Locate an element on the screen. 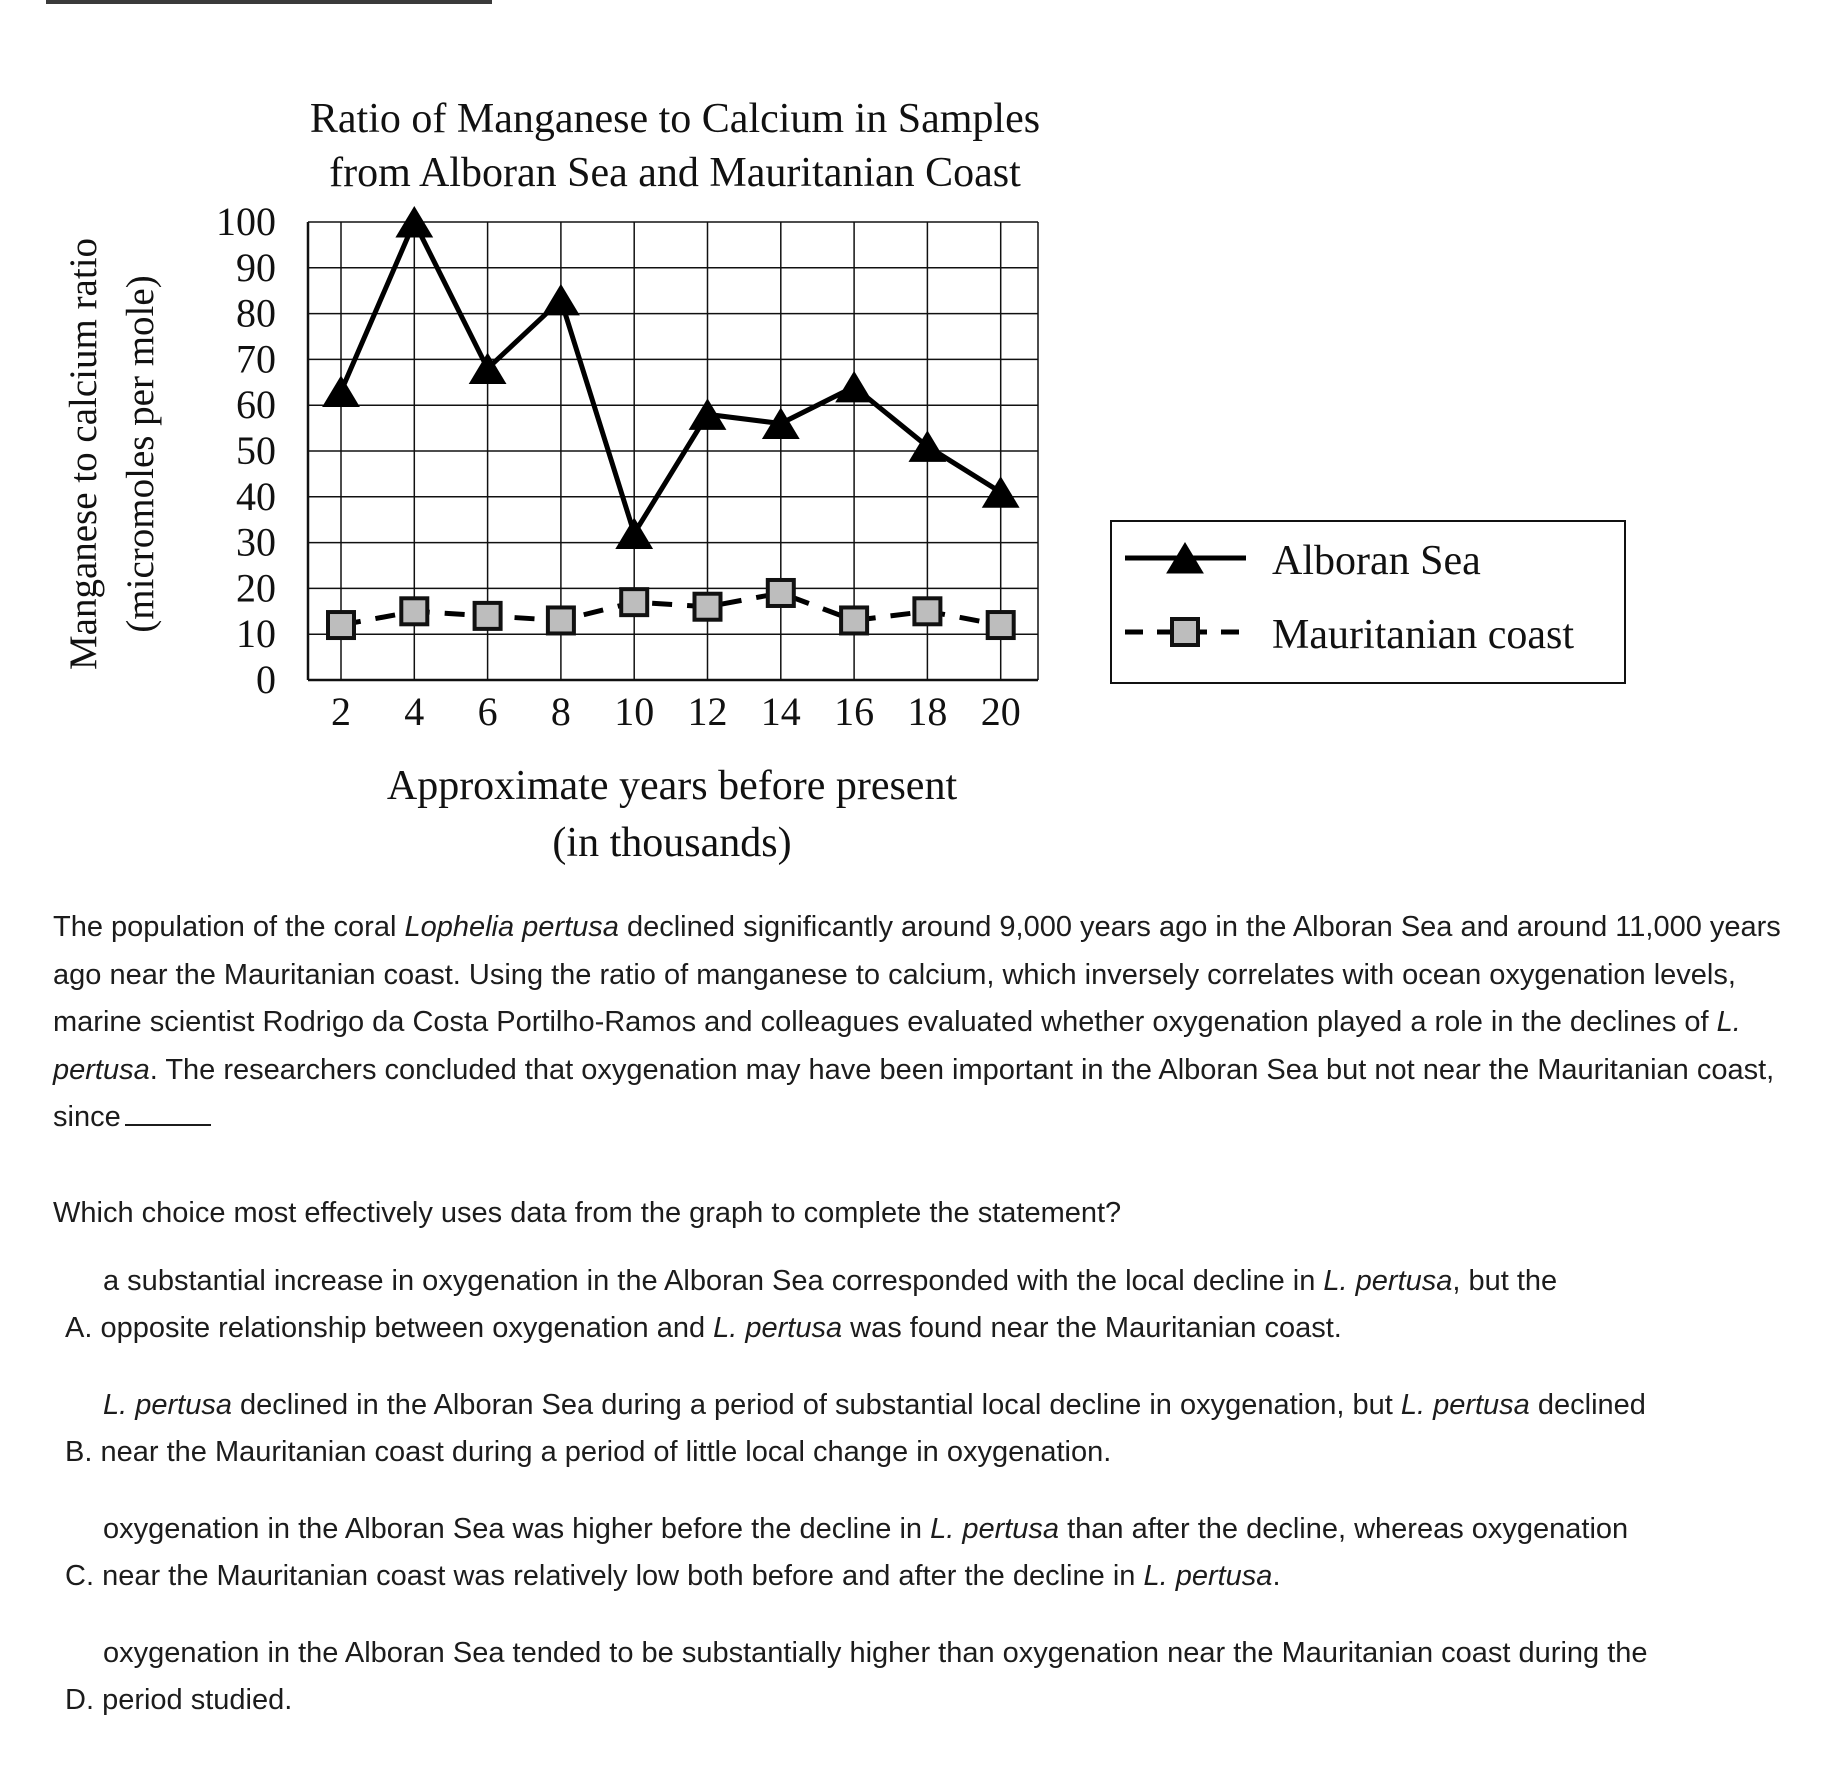 The height and width of the screenshot is (1765, 1836). x-tick-label: 2 is located at coordinates (341, 711).